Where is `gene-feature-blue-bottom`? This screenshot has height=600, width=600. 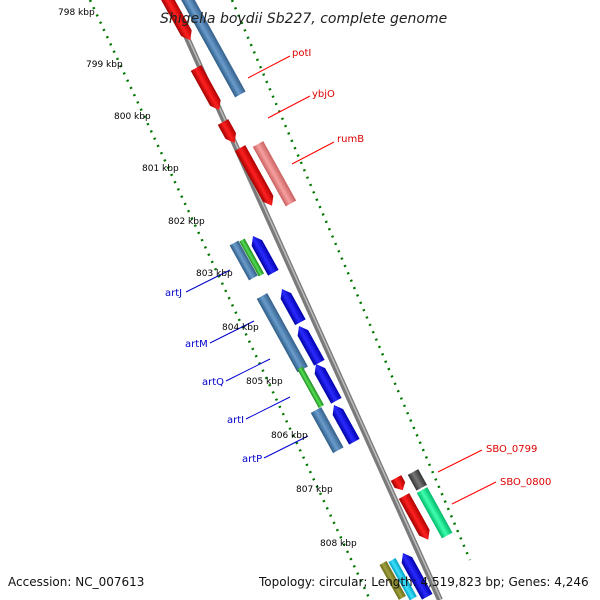 gene-feature-blue-bottom is located at coordinates (417, 576).